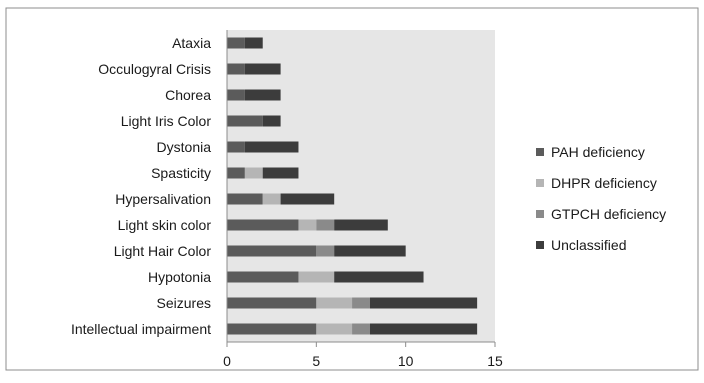  Describe the element at coordinates (184, 147) in the screenshot. I see `category-label: Dystonia` at that location.